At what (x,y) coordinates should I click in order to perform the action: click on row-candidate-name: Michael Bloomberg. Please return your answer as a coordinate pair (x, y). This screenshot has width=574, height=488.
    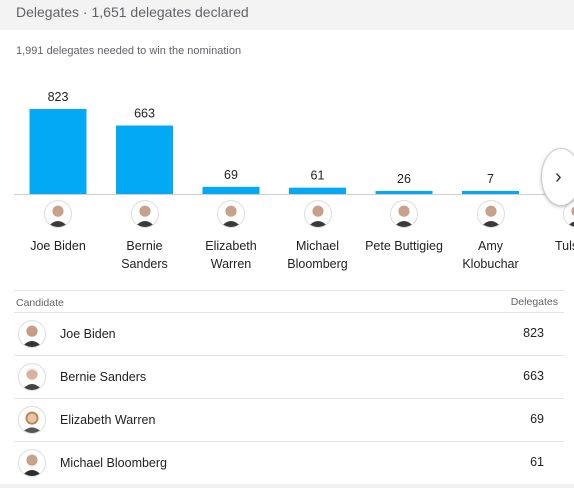
    Looking at the image, I should click on (113, 463).